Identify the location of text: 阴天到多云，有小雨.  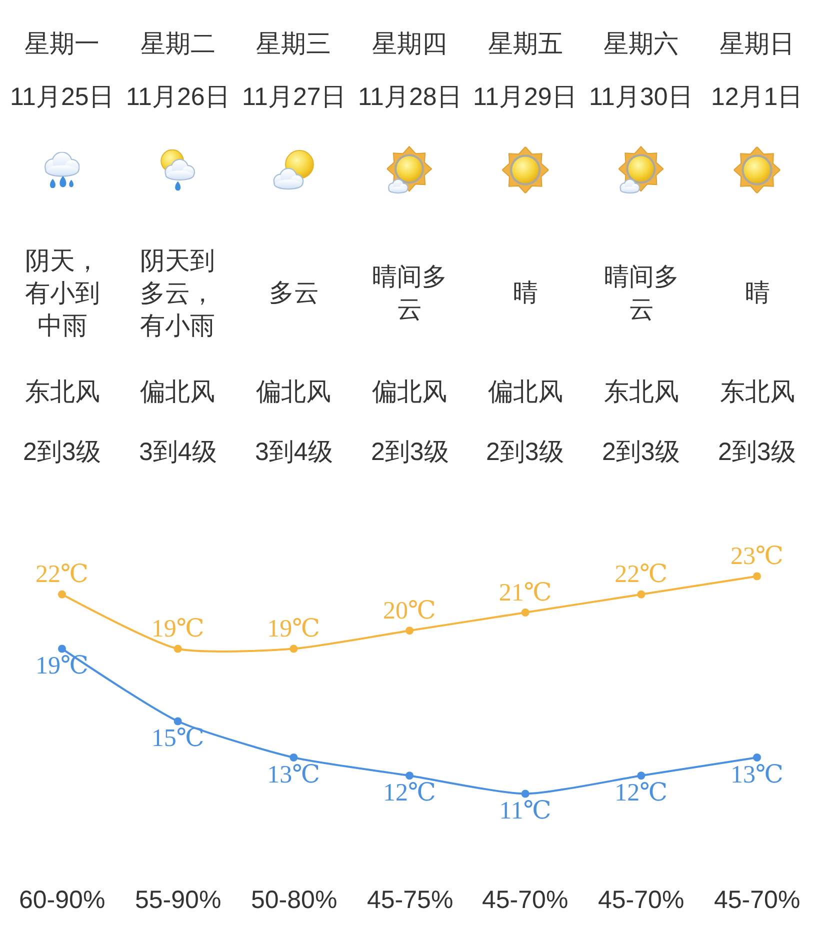
(177, 293).